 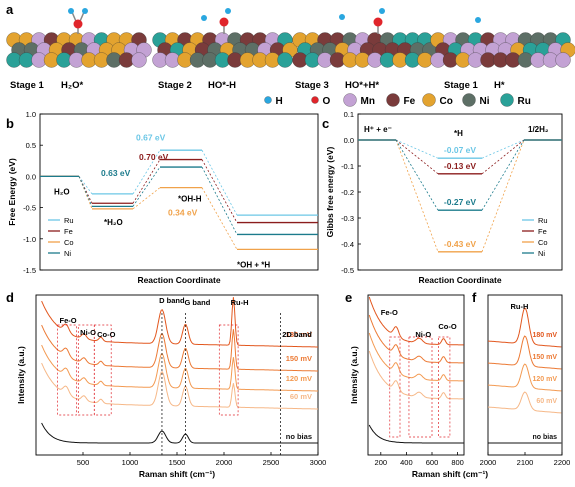 I want to click on legend-label-ni: Ni, so click(x=67, y=253).